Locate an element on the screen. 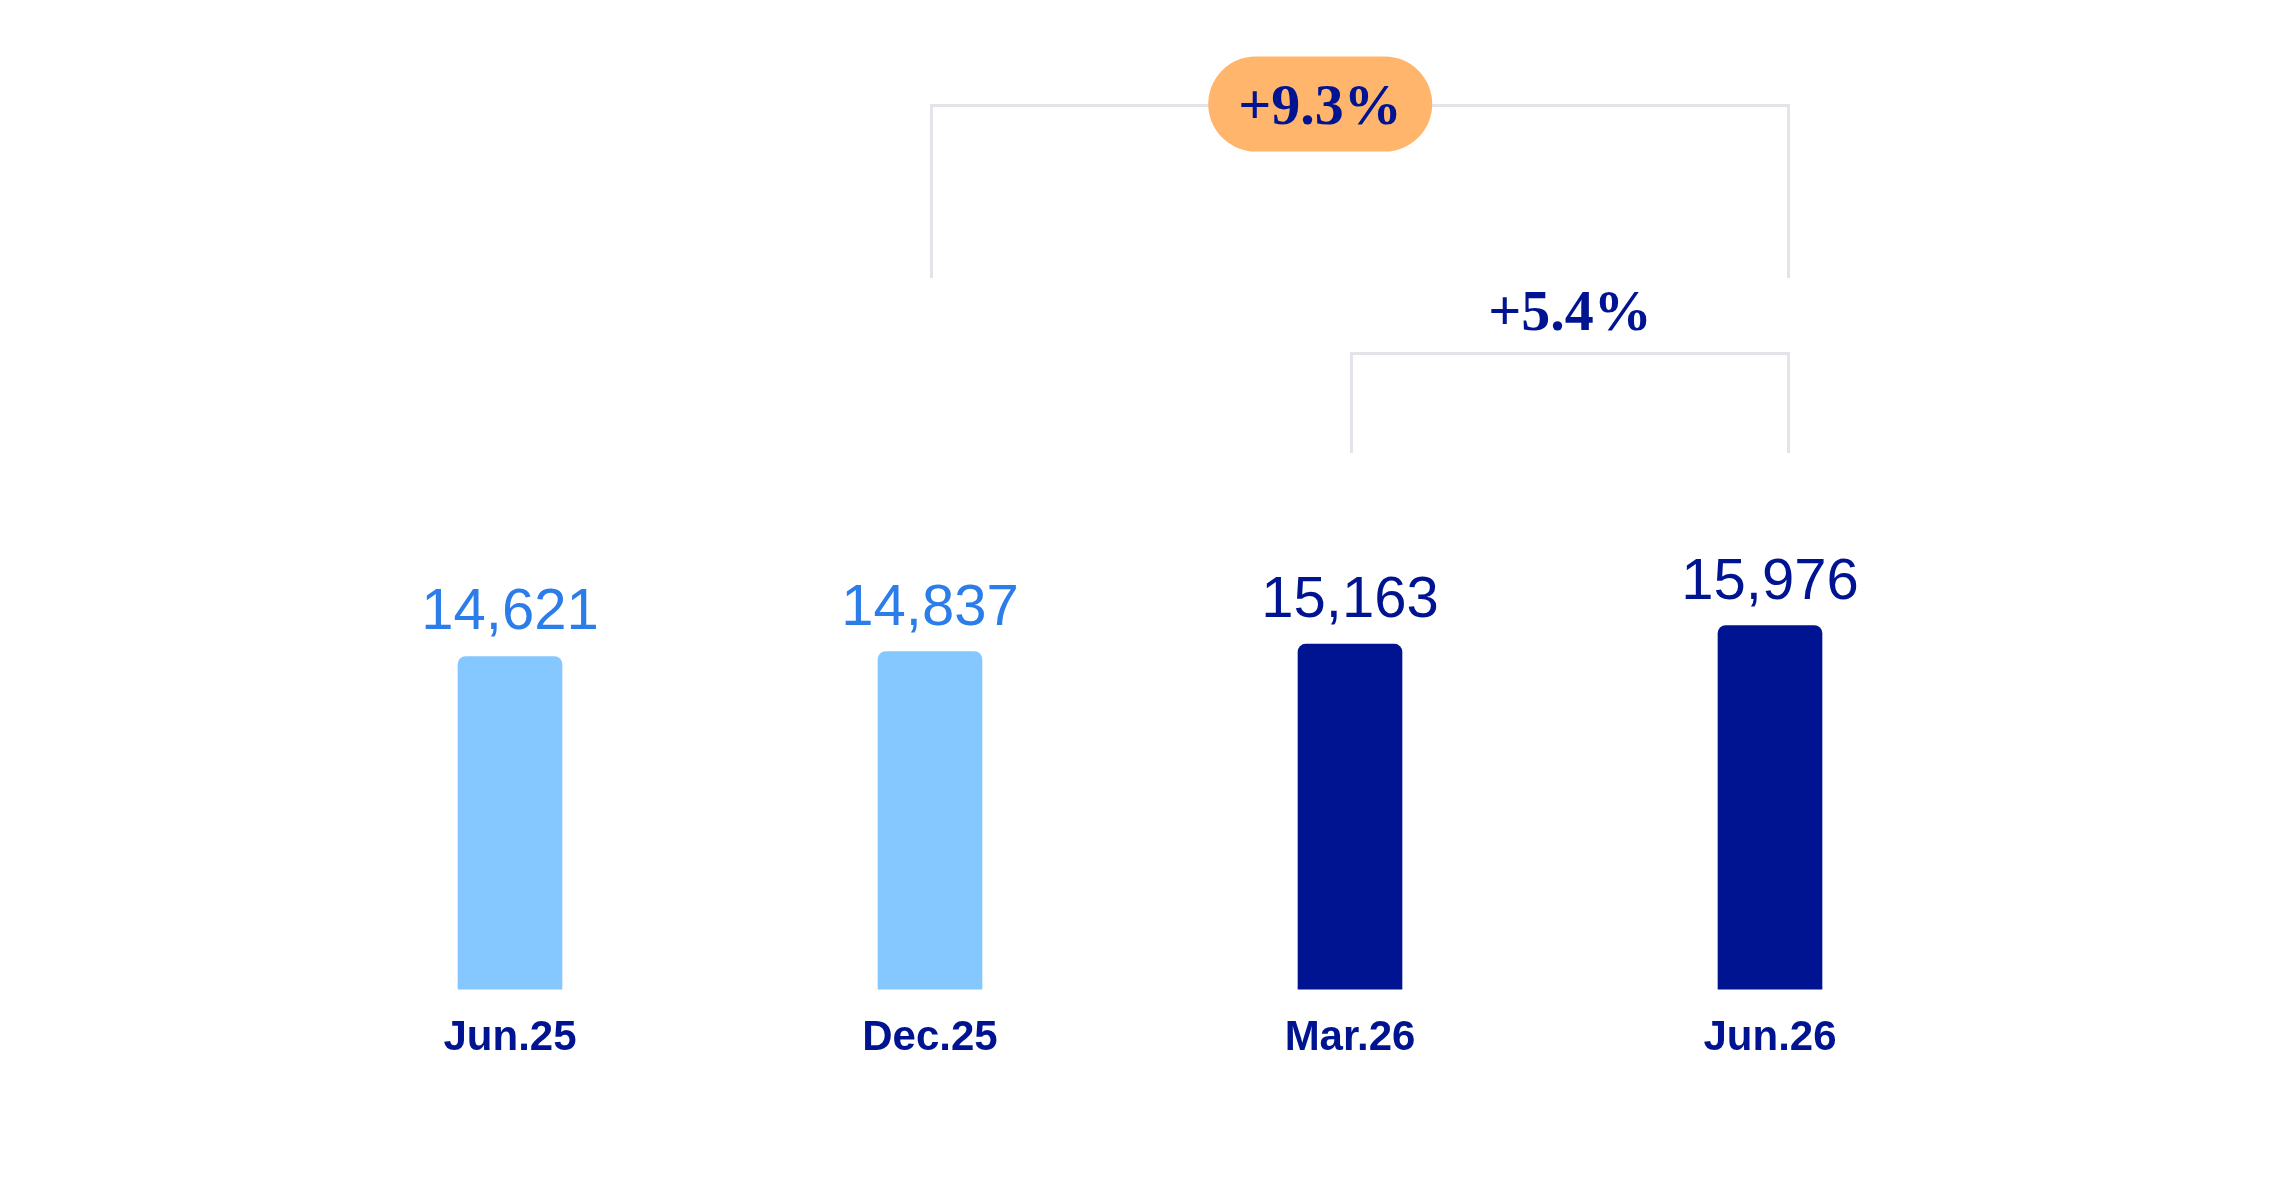 This screenshot has width=2292, height=1188. x-tick-label: Jun.25 is located at coordinates (510, 1036).